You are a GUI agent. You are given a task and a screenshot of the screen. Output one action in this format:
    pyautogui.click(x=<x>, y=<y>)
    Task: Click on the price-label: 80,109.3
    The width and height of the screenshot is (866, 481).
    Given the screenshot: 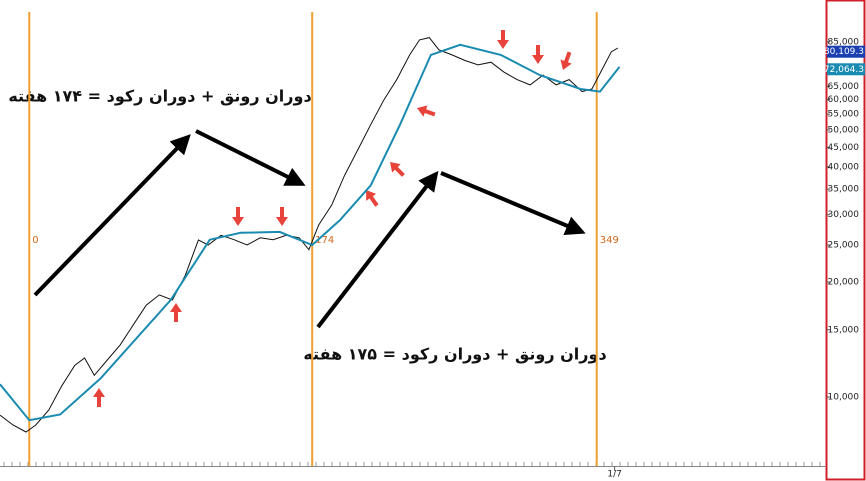 What is the action you would take?
    pyautogui.click(x=844, y=52)
    